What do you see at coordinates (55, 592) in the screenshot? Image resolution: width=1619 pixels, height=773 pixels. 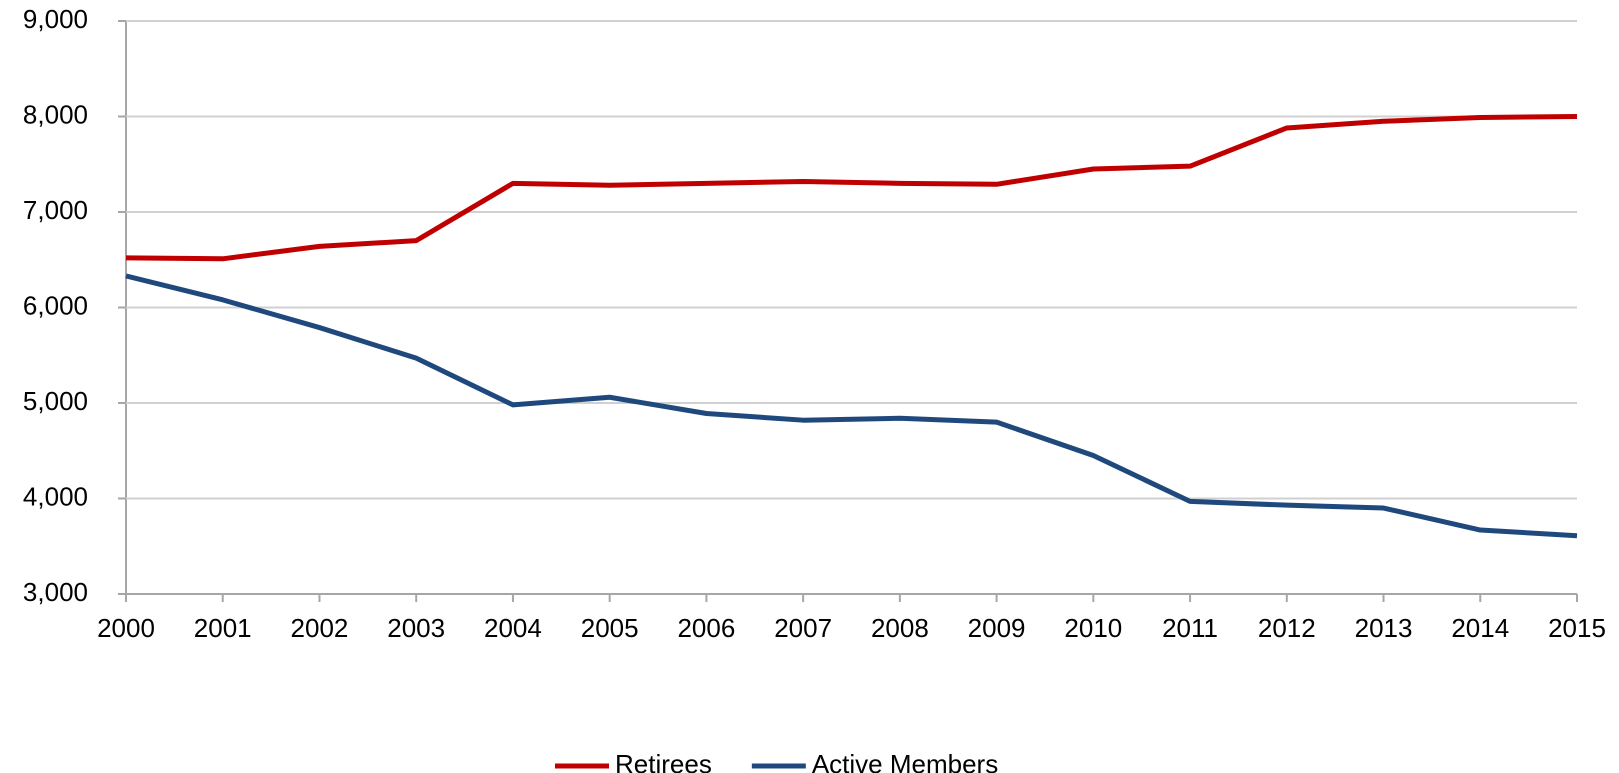 I see `y-tick-label: 3,000` at bounding box center [55, 592].